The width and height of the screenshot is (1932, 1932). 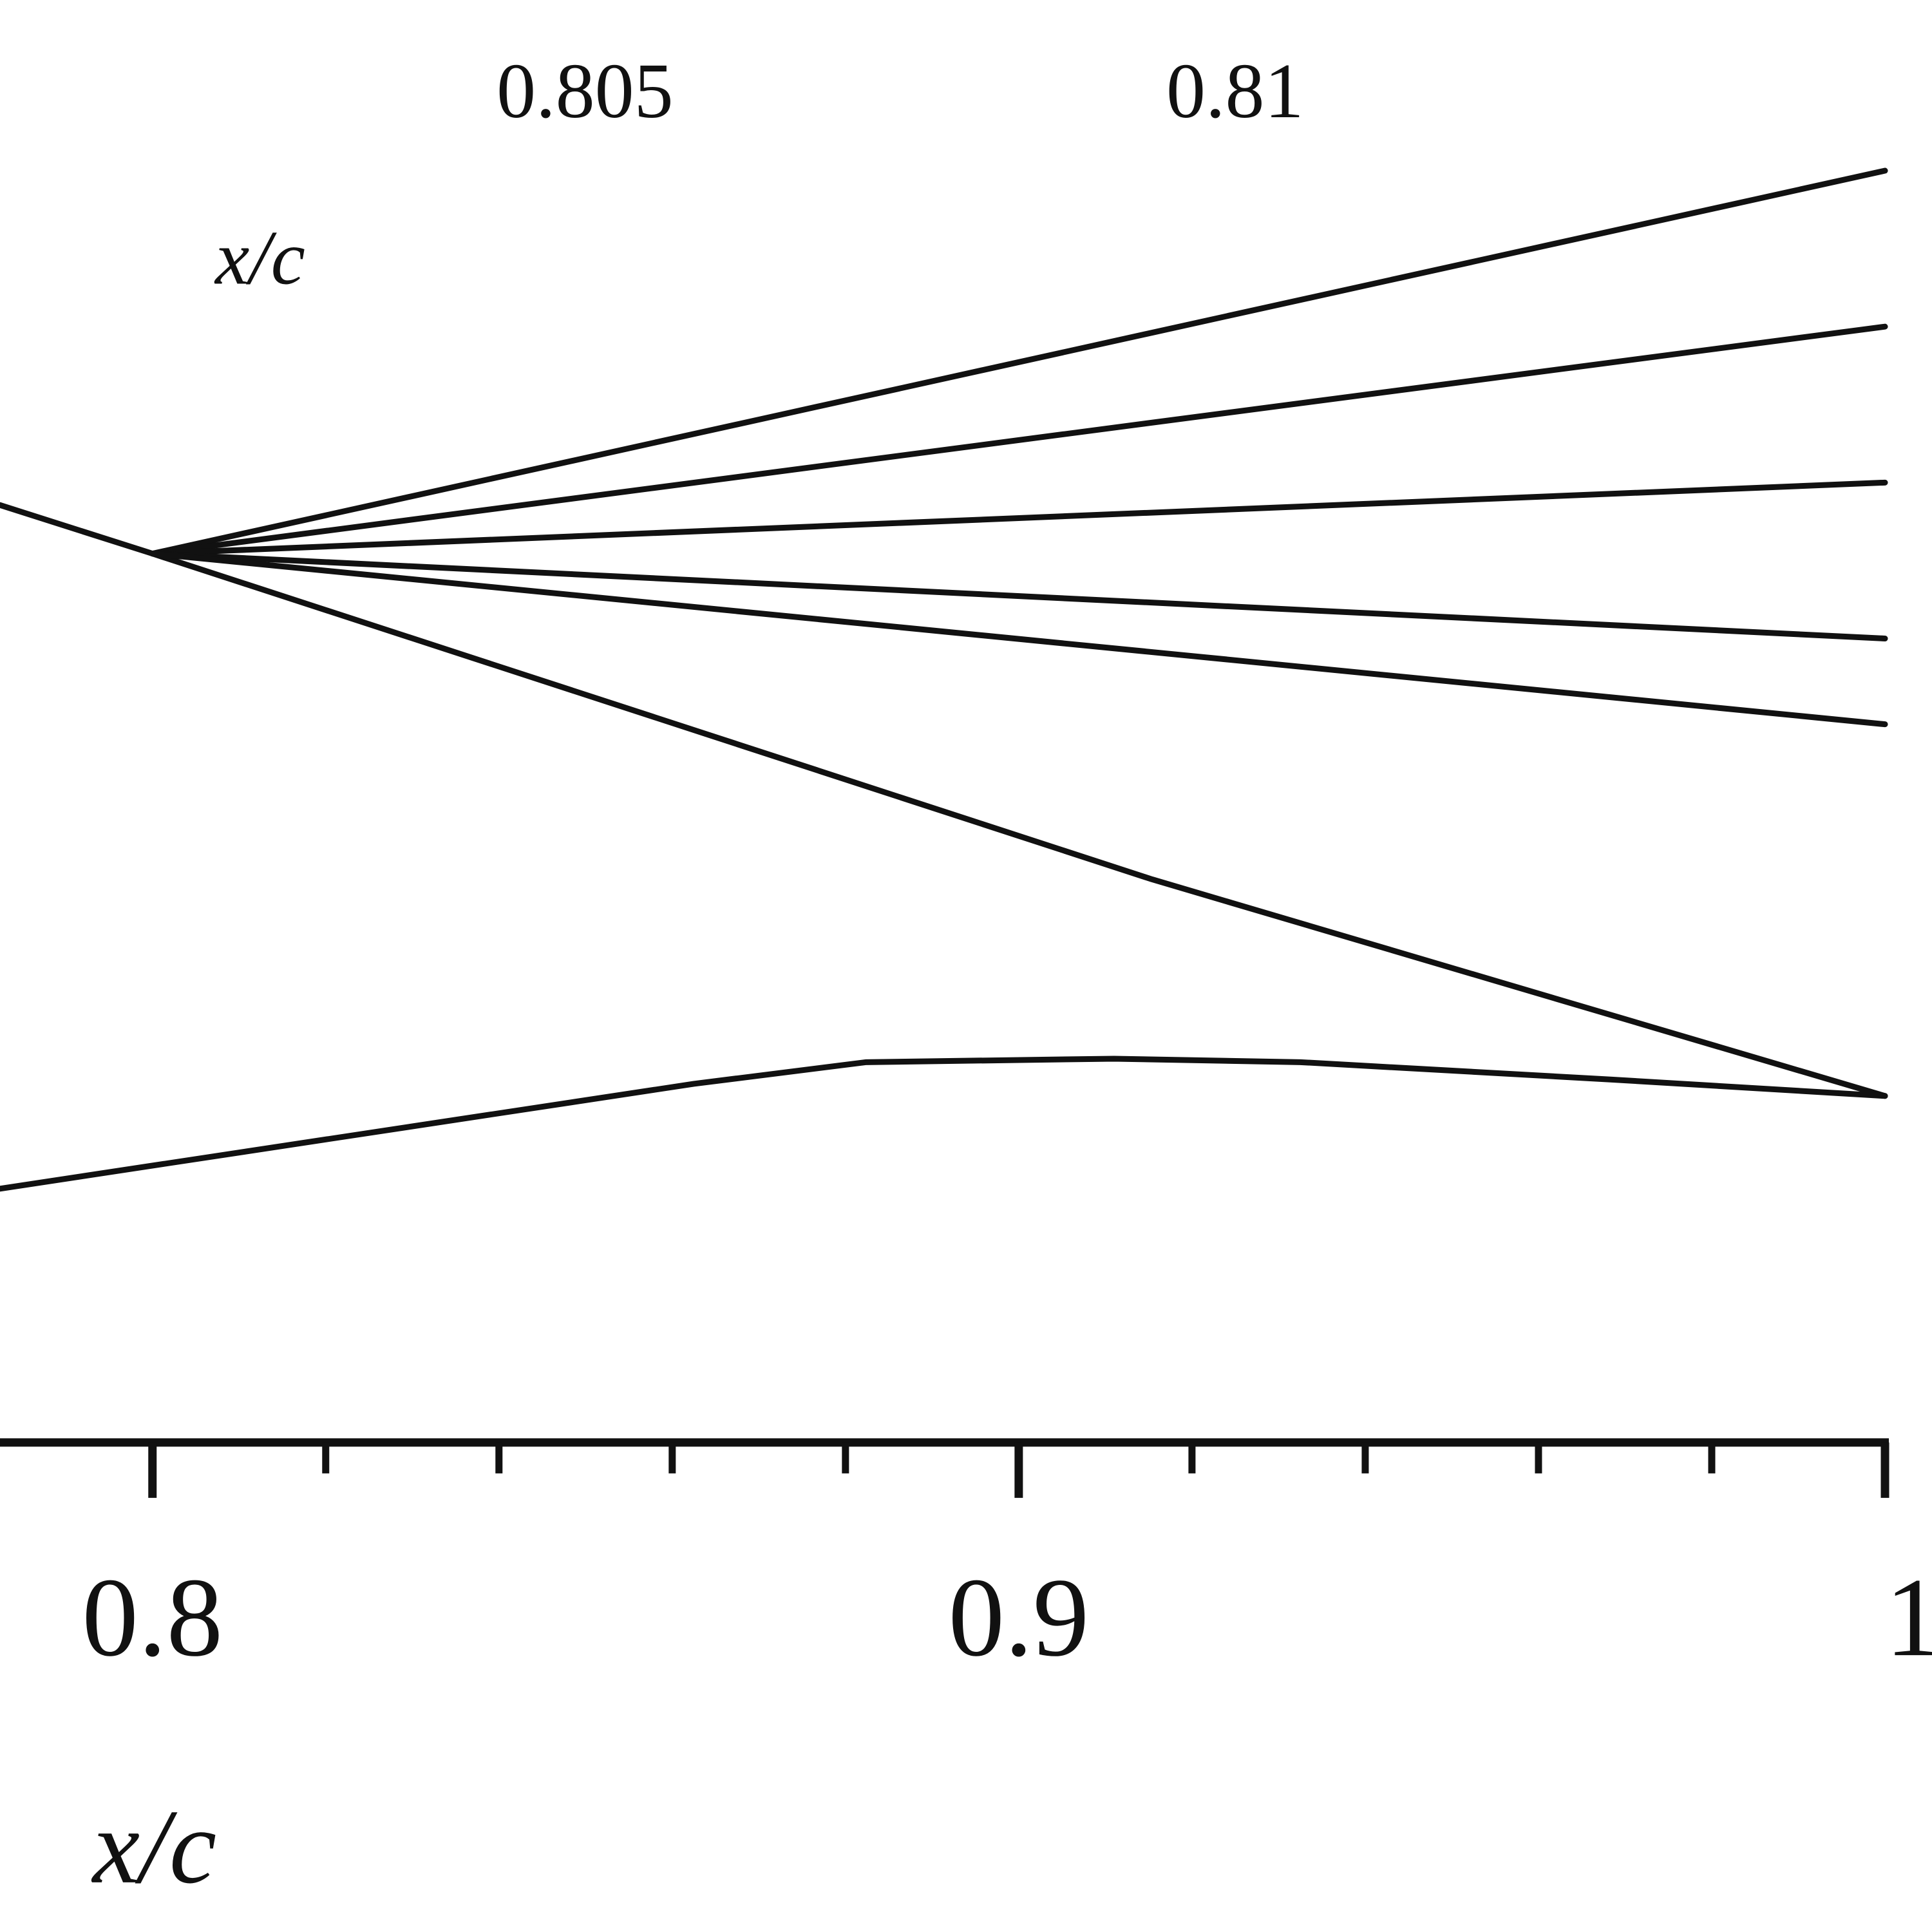 What do you see at coordinates (152, 1618) in the screenshot?
I see `x-tick-label: 0.8` at bounding box center [152, 1618].